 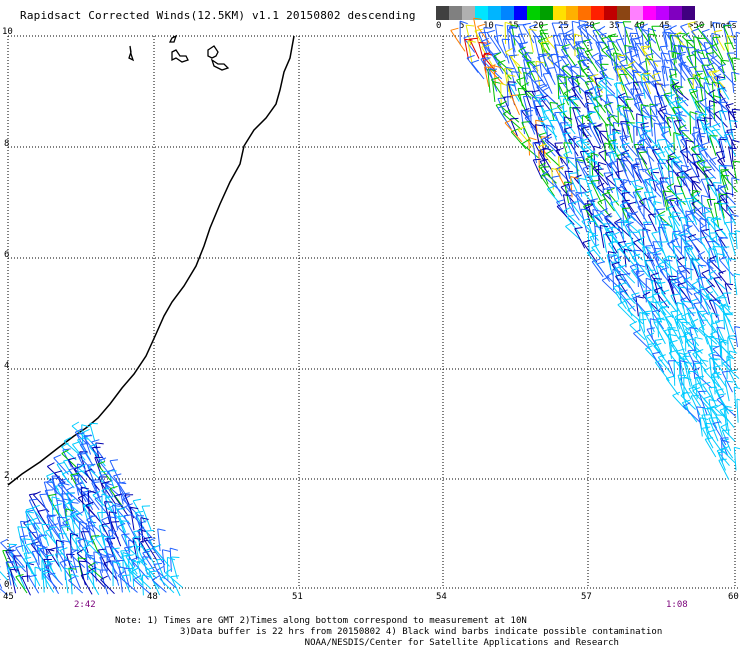 I want to click on scale-swatch, so click(x=455, y=13).